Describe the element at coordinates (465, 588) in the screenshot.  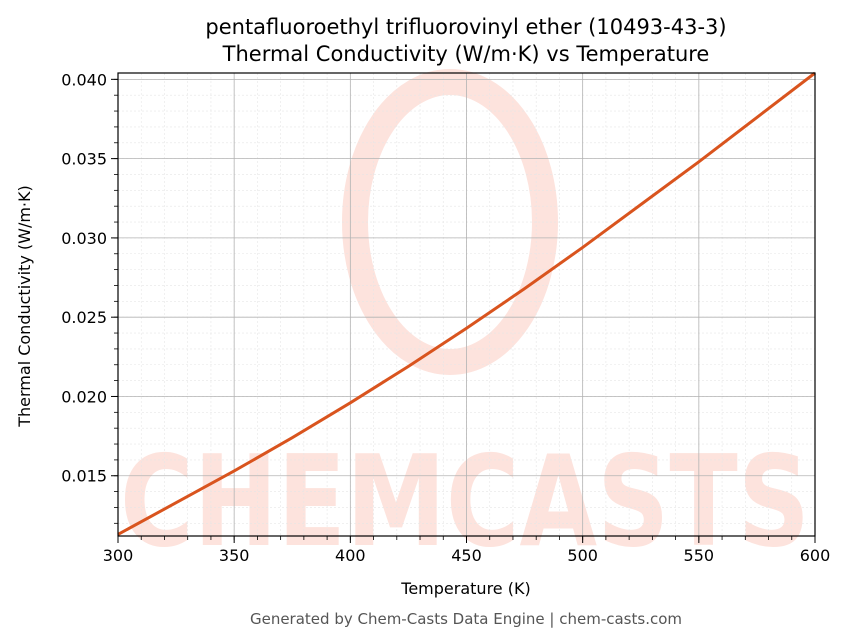
I see `x-axis-label: Temperature (K)` at that location.